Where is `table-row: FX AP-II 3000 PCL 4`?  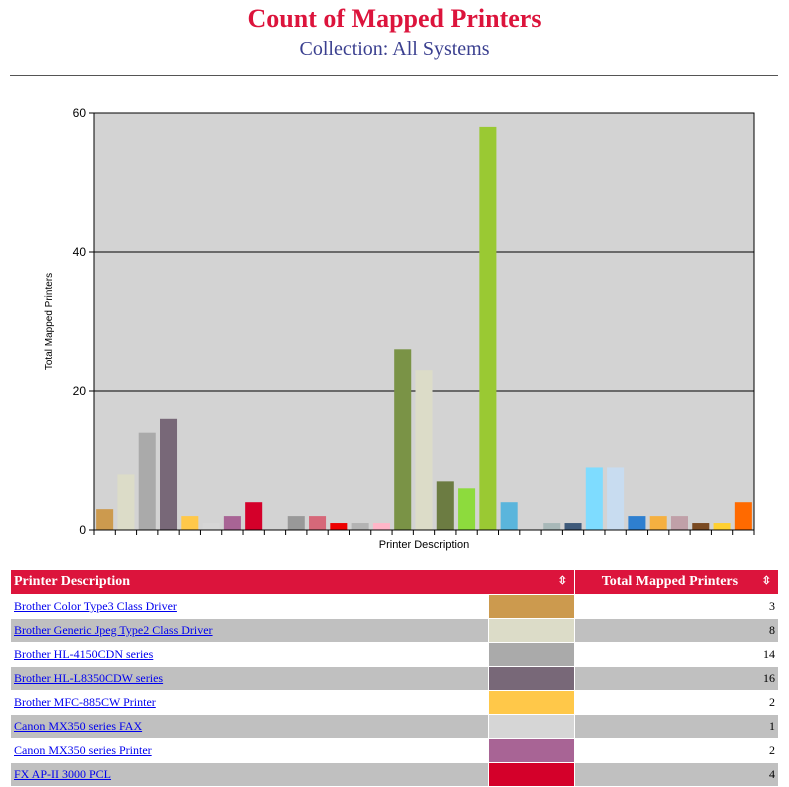
table-row: FX AP-II 3000 PCL 4 is located at coordinates (394, 774).